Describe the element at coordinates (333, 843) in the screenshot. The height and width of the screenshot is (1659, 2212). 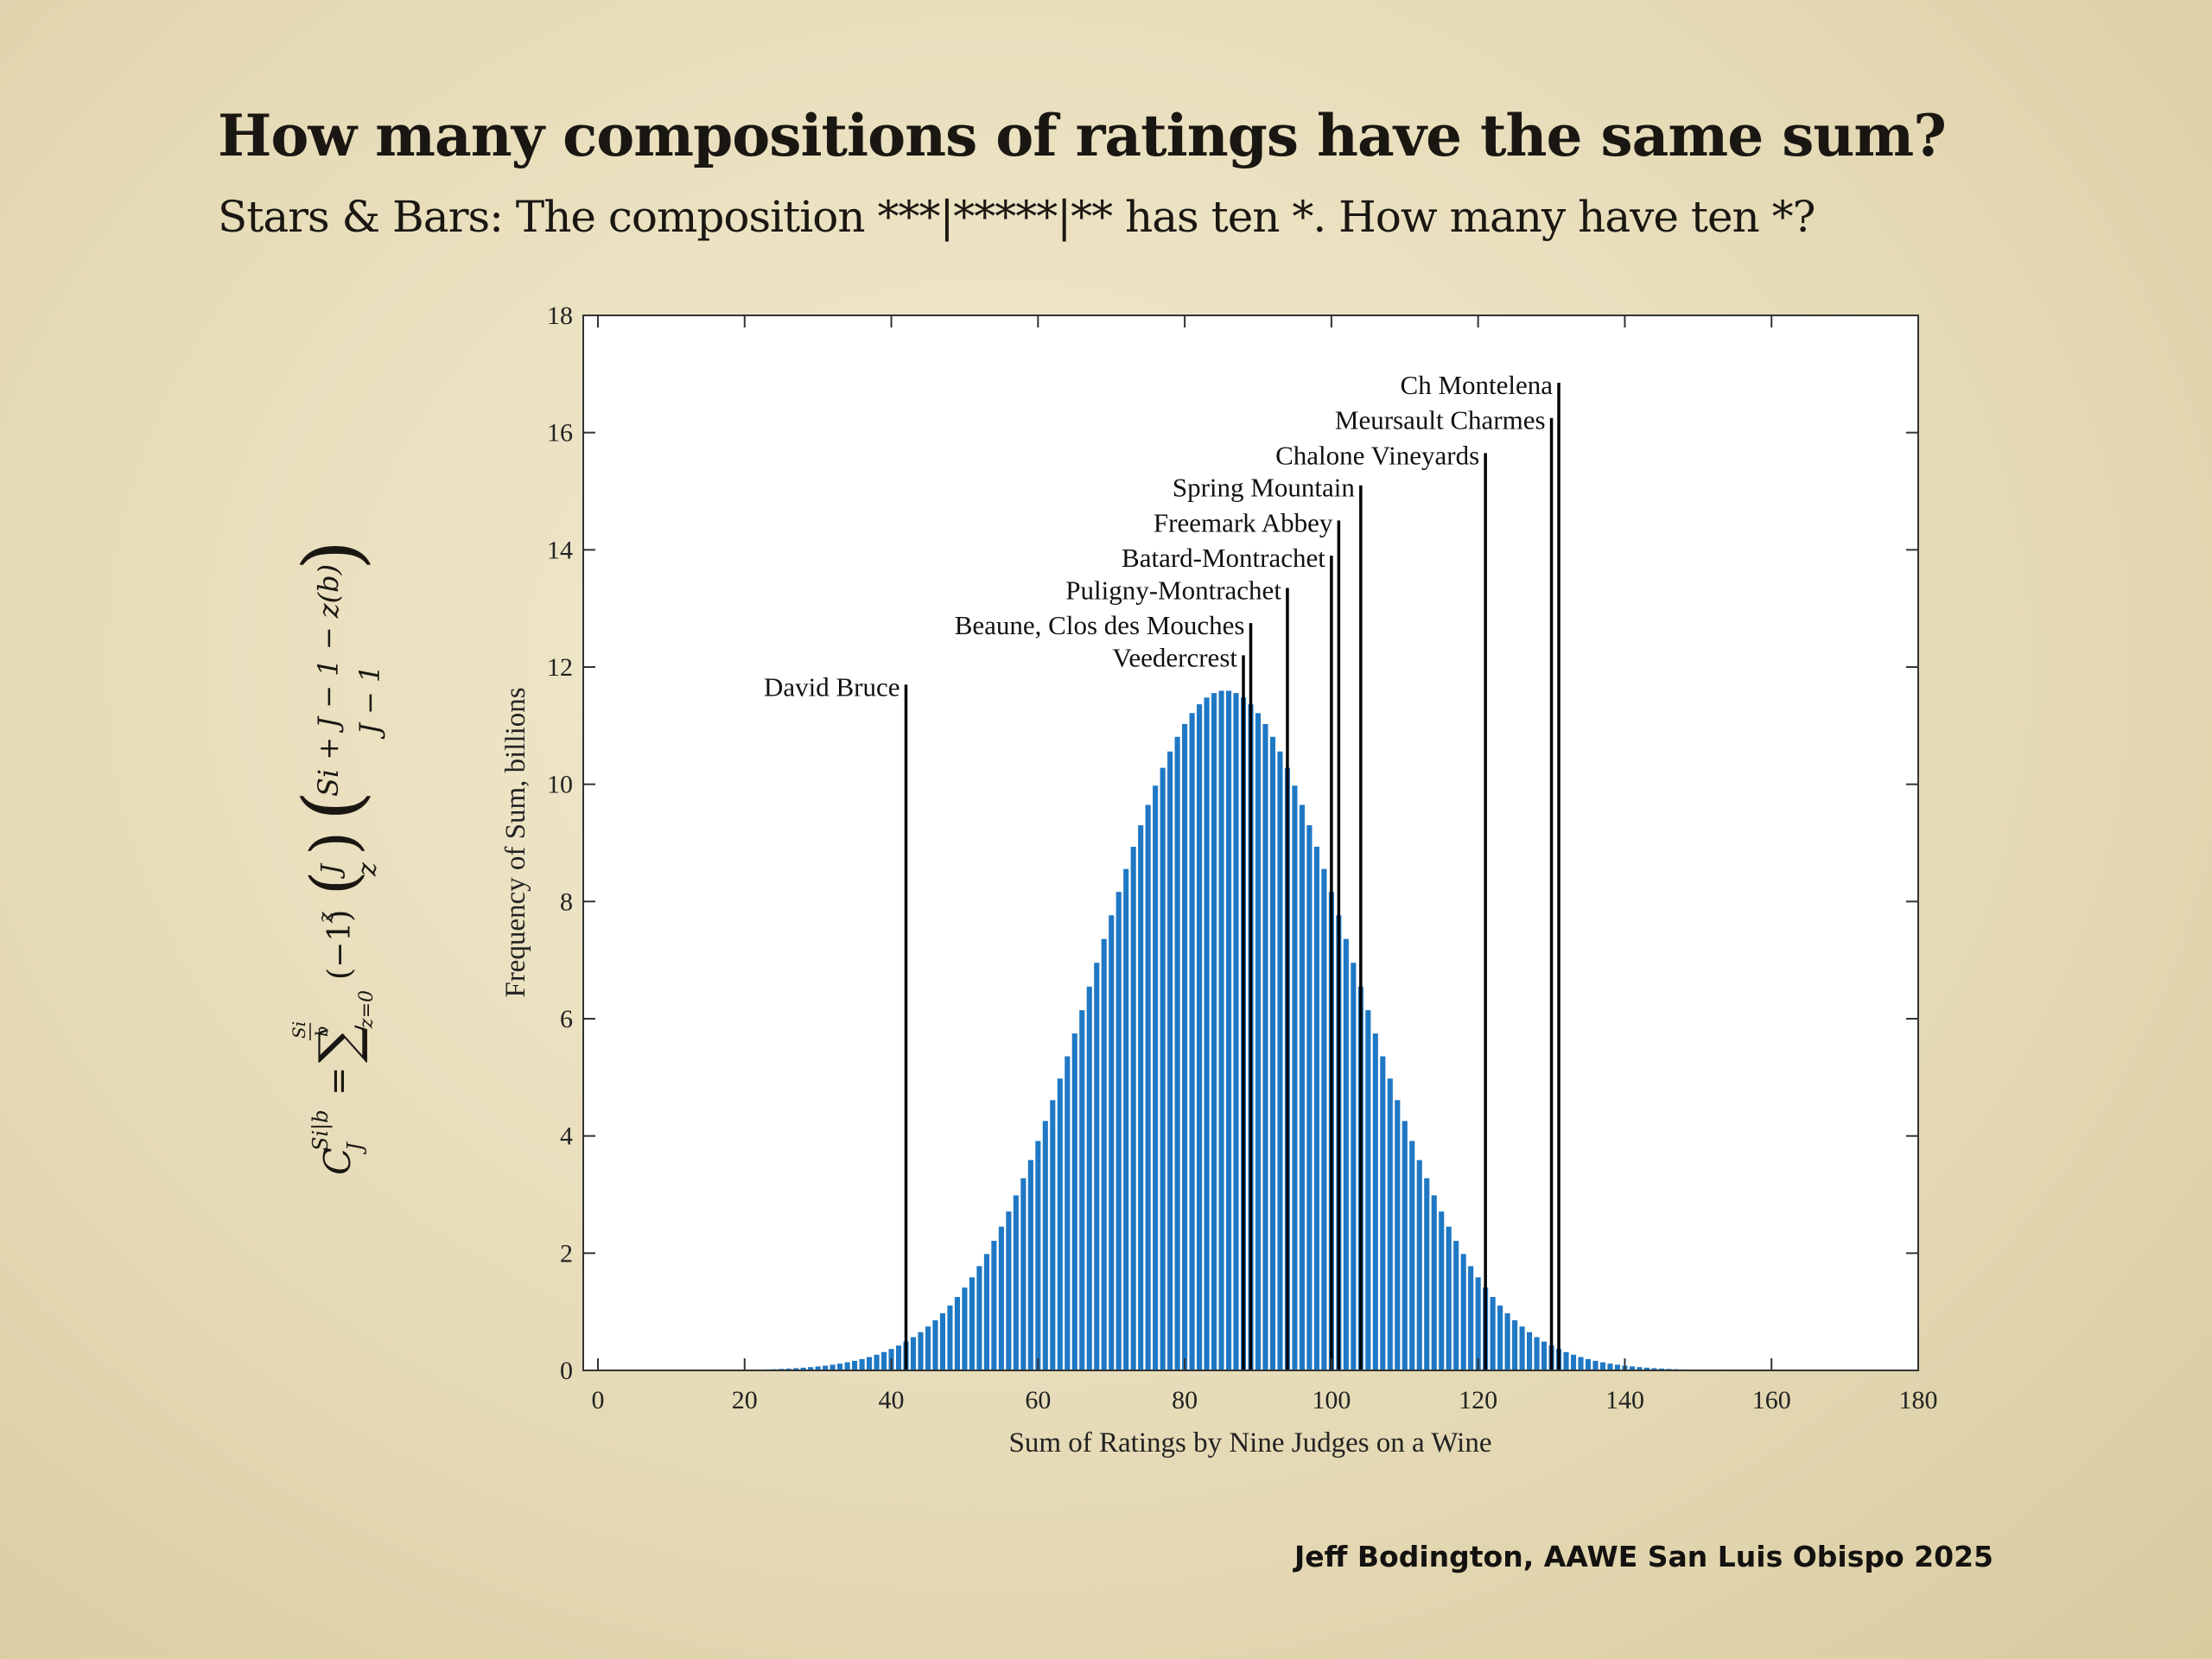
I see `formula-binom1-right: )` at that location.